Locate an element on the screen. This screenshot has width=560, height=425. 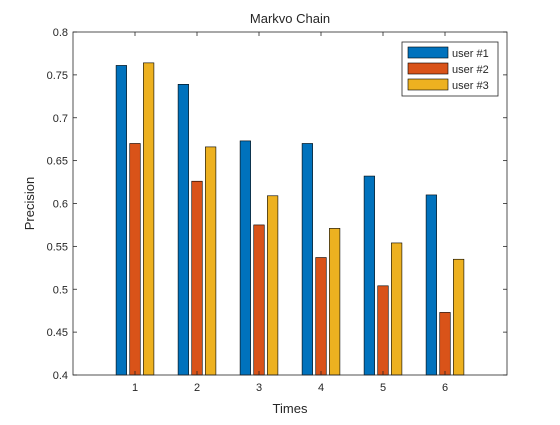
legend: user #1 user #2 user #3 is located at coordinates (450, 69).